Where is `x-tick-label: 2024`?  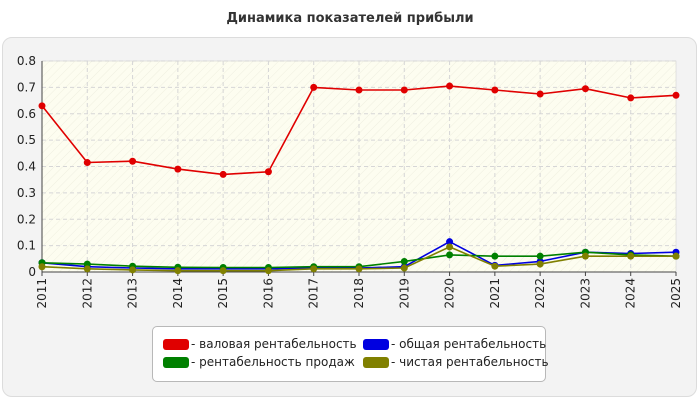 x-tick-label: 2024 is located at coordinates (631, 293).